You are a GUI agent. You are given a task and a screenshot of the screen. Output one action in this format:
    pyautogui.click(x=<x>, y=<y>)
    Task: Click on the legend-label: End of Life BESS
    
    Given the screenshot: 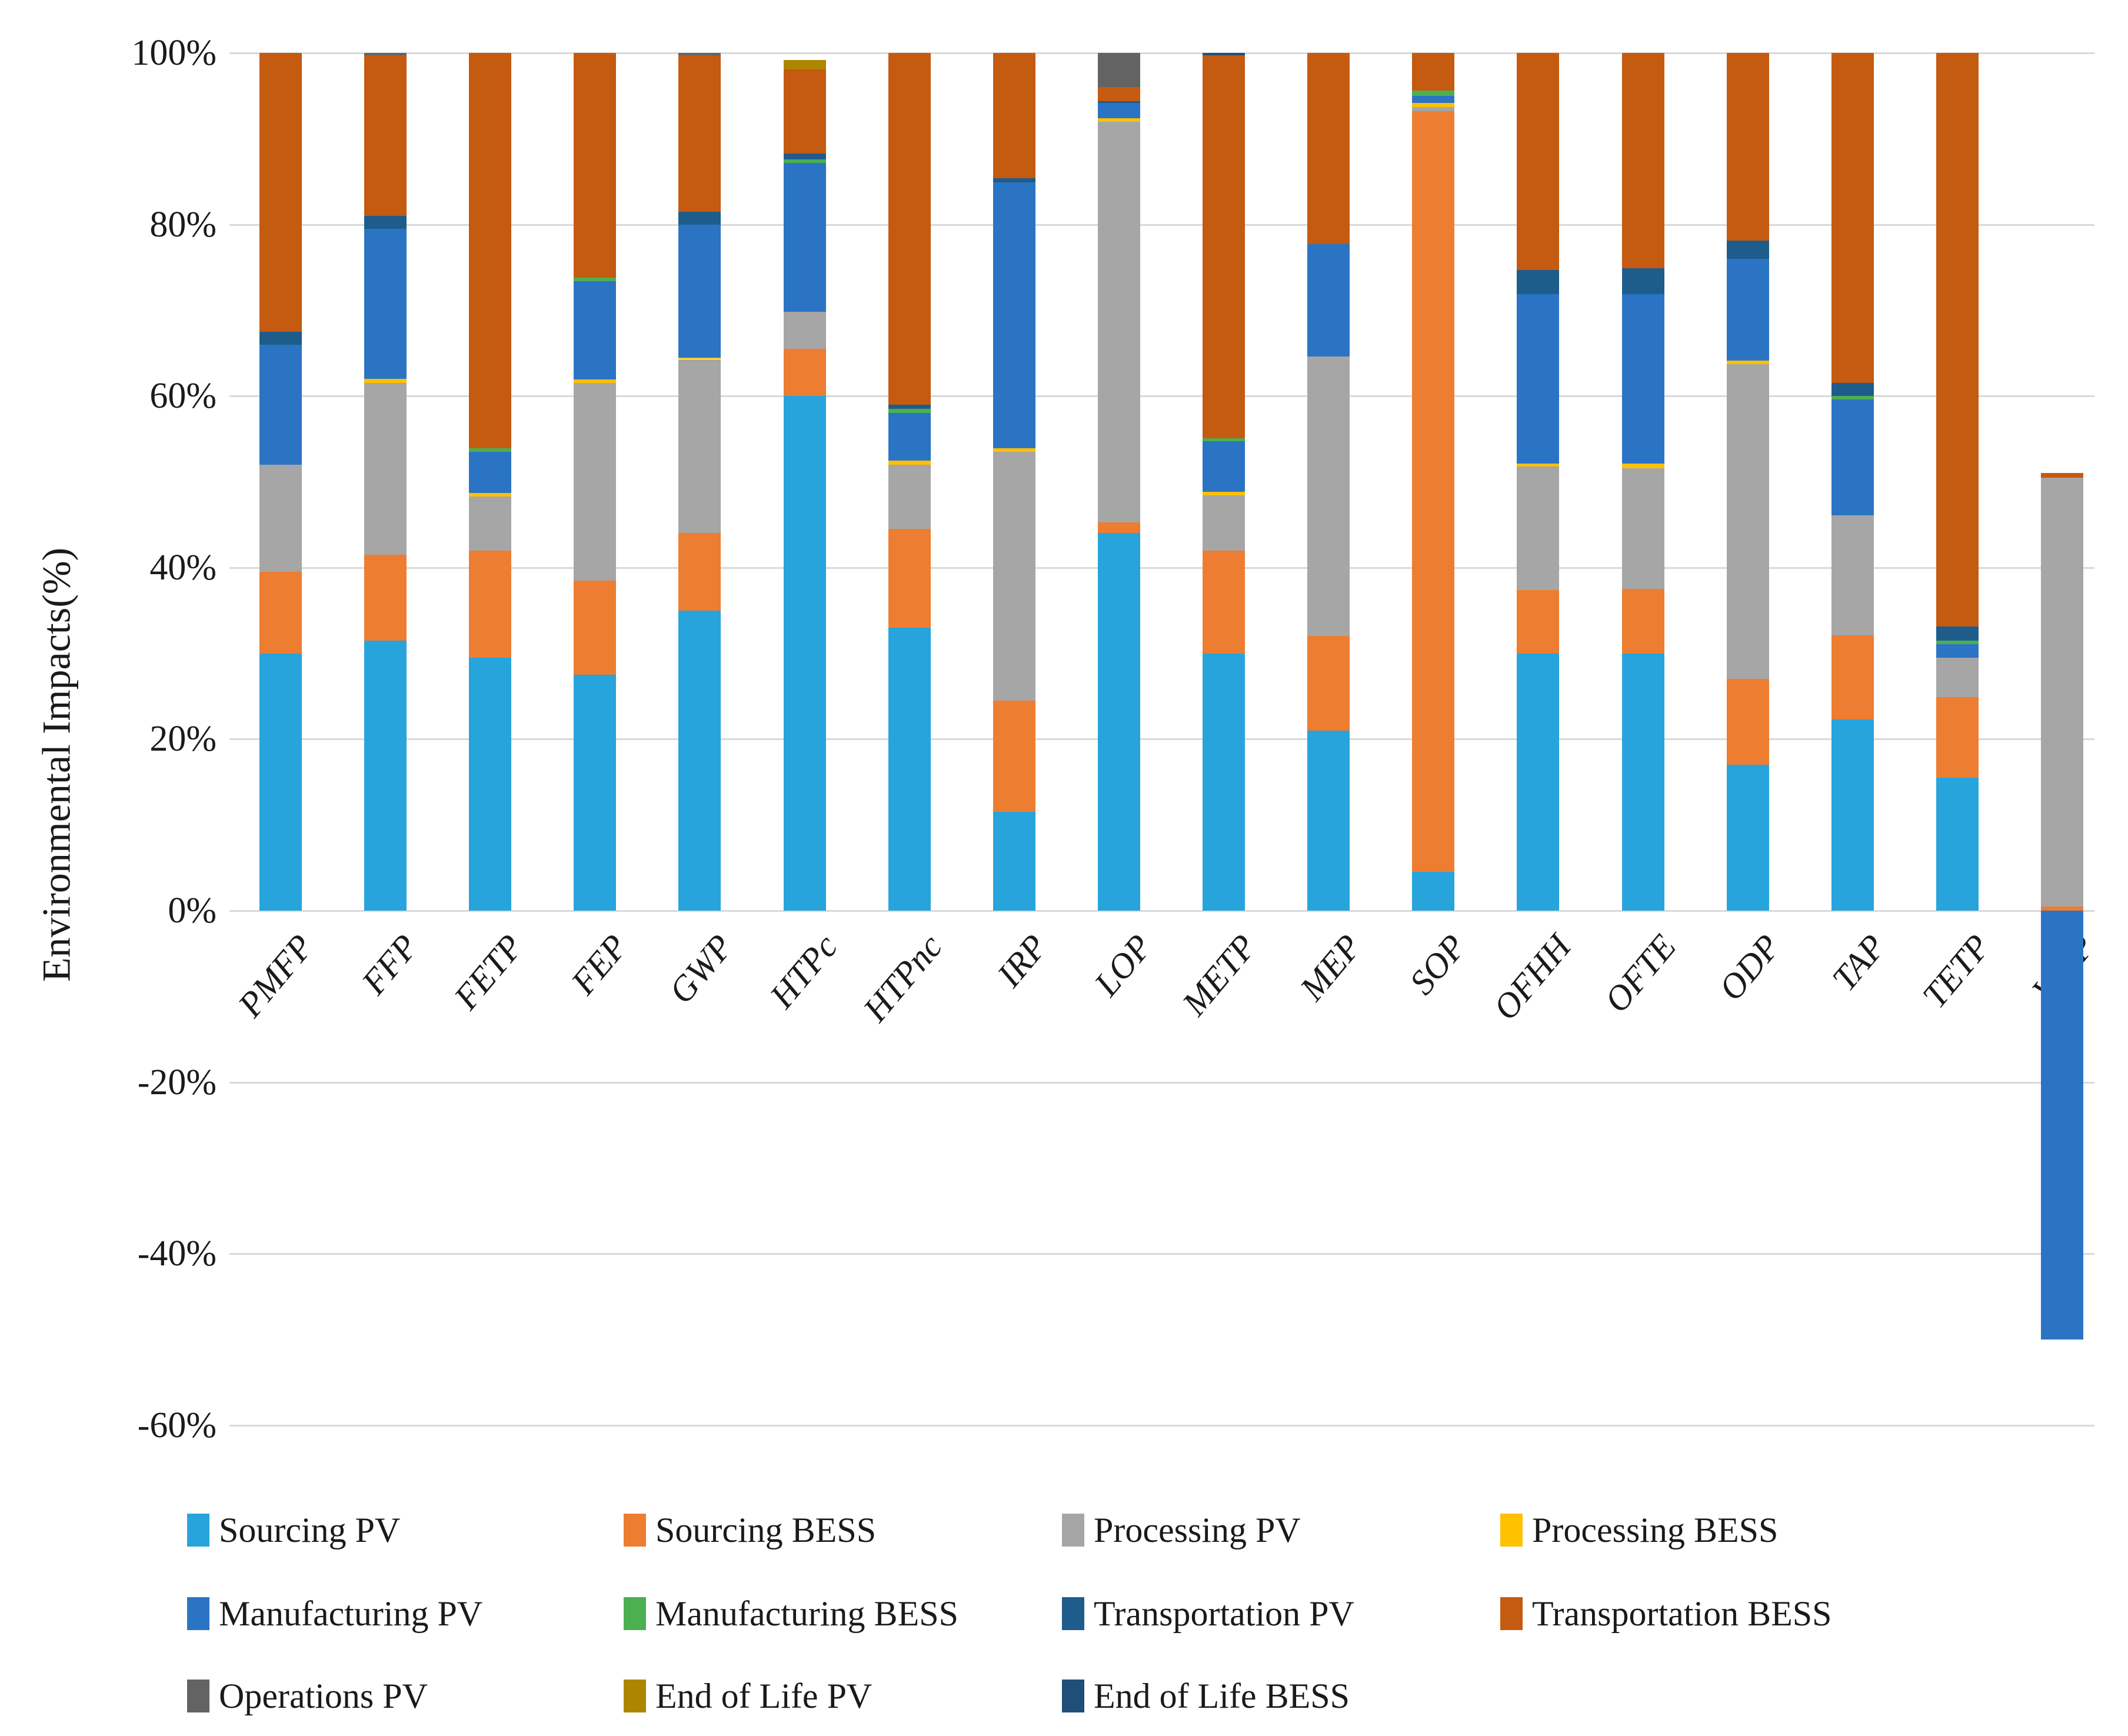 What is the action you would take?
    pyautogui.click(x=1222, y=1696)
    